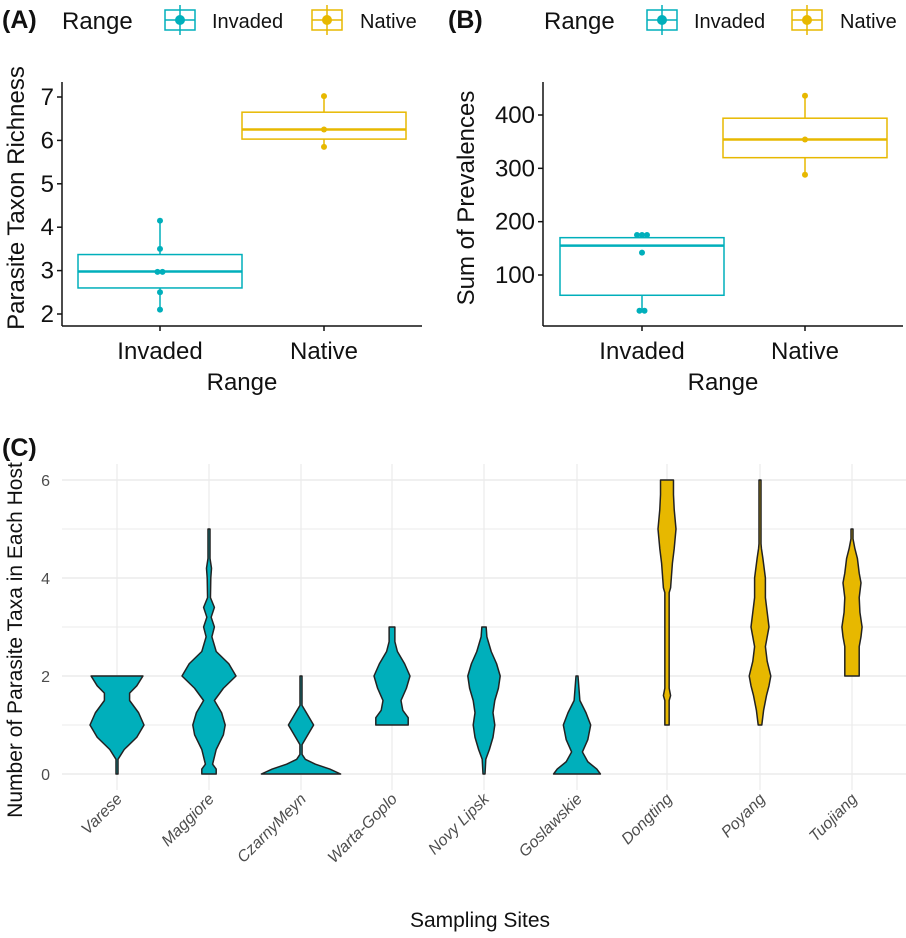 Image resolution: width=906 pixels, height=938 pixels. Describe the element at coordinates (97, 21) in the screenshot. I see `legend-a-title: Range` at that location.